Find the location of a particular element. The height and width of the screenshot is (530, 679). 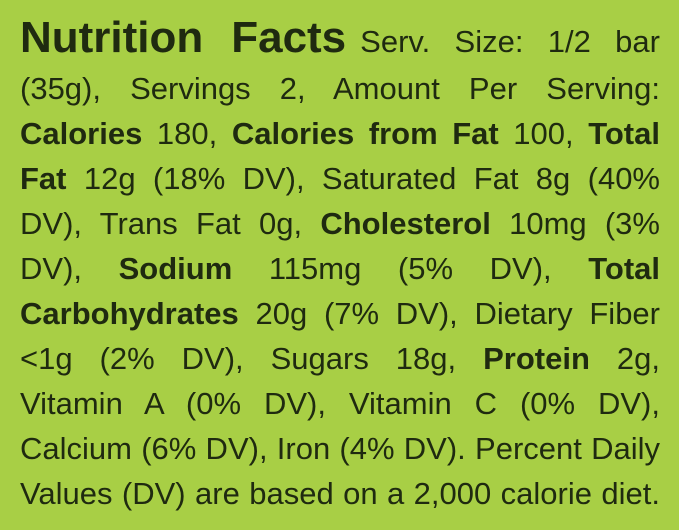

text-line: Carbohydrates 20g (7% DV), Dietary Fiber is located at coordinates (340, 313).